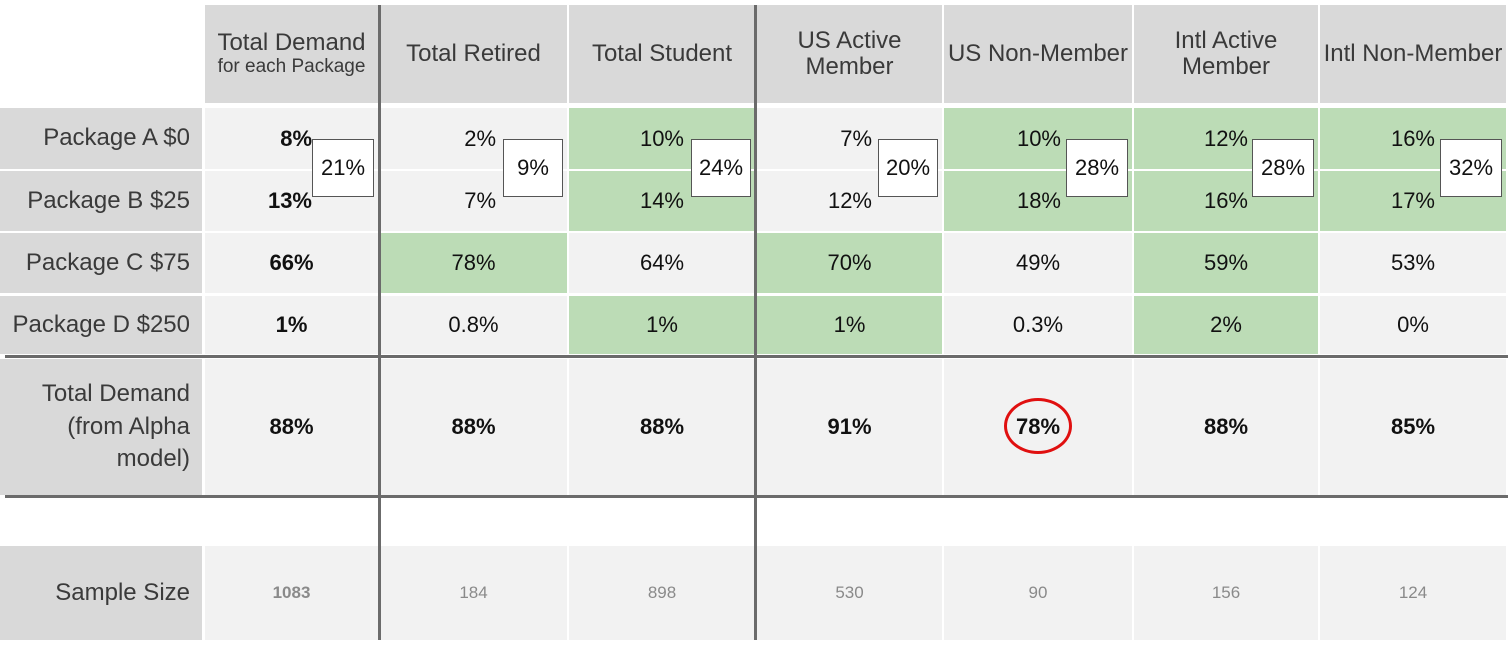 This screenshot has height=646, width=1512. Describe the element at coordinates (1413, 325) in the screenshot. I see `table-cell: 0%` at that location.